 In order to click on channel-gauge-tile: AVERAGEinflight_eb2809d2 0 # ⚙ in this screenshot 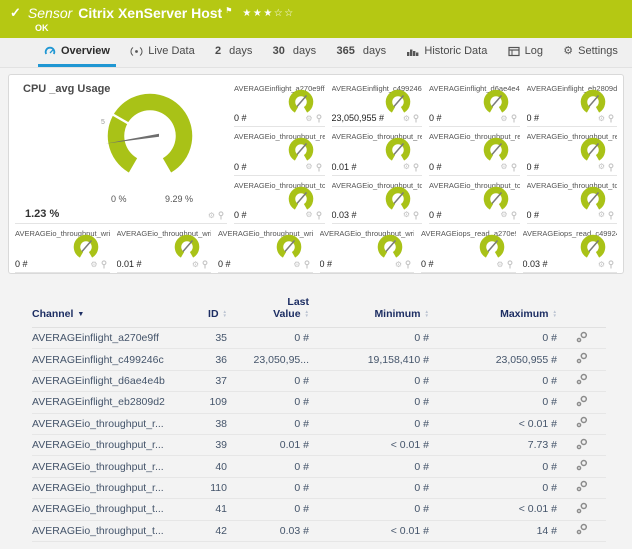, I will do `click(571, 103)`.